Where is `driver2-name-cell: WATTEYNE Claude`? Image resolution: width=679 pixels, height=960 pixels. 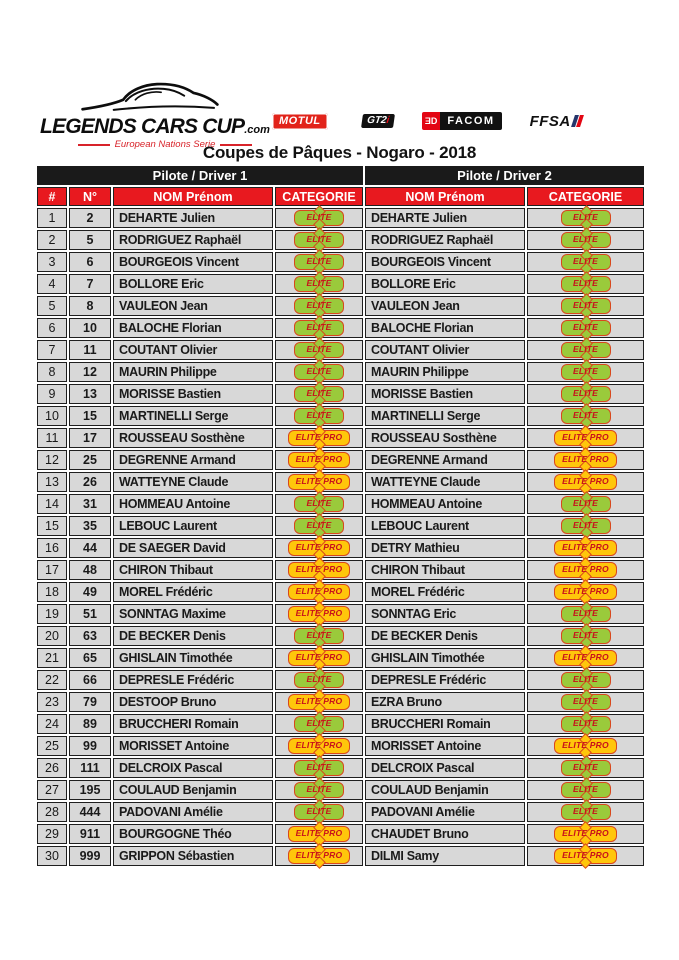
driver2-name-cell: WATTEYNE Claude is located at coordinates (445, 482).